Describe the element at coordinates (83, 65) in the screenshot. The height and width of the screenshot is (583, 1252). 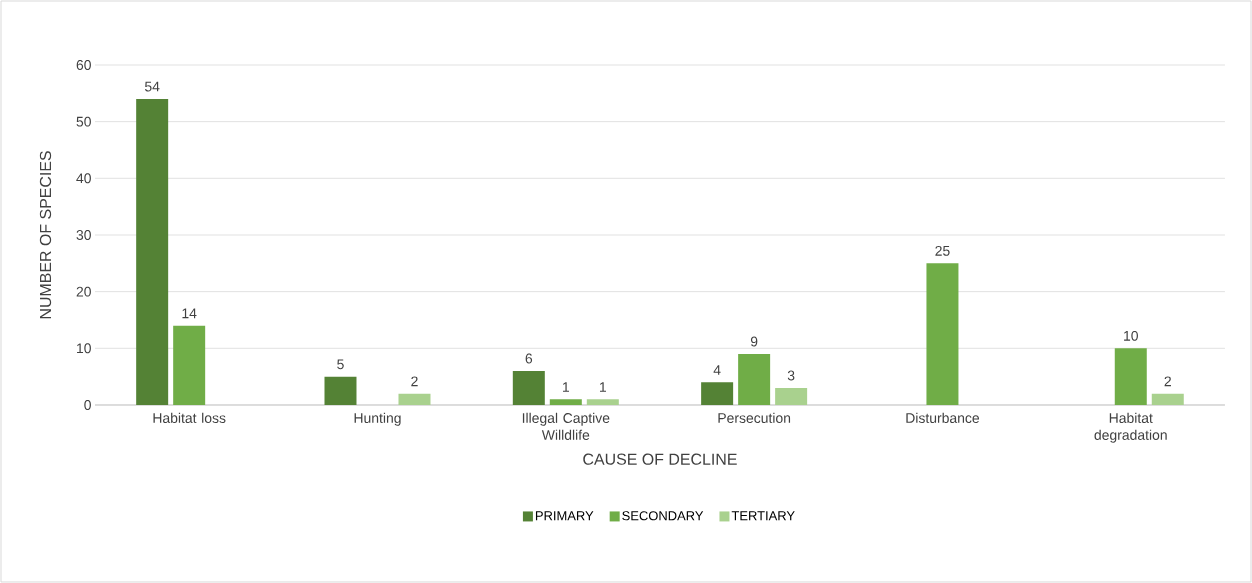
I see `y-tick-label: 60` at that location.